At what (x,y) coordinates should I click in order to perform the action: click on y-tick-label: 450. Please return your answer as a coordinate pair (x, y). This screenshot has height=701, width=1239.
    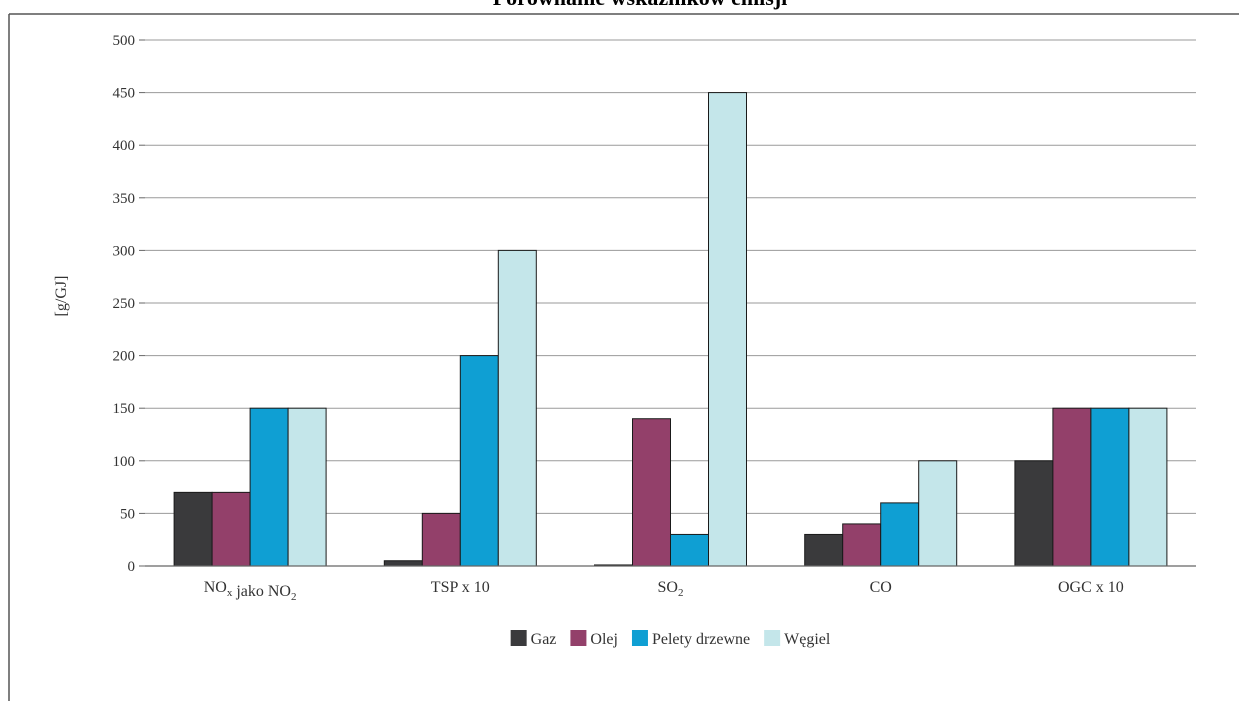
    Looking at the image, I should click on (124, 94).